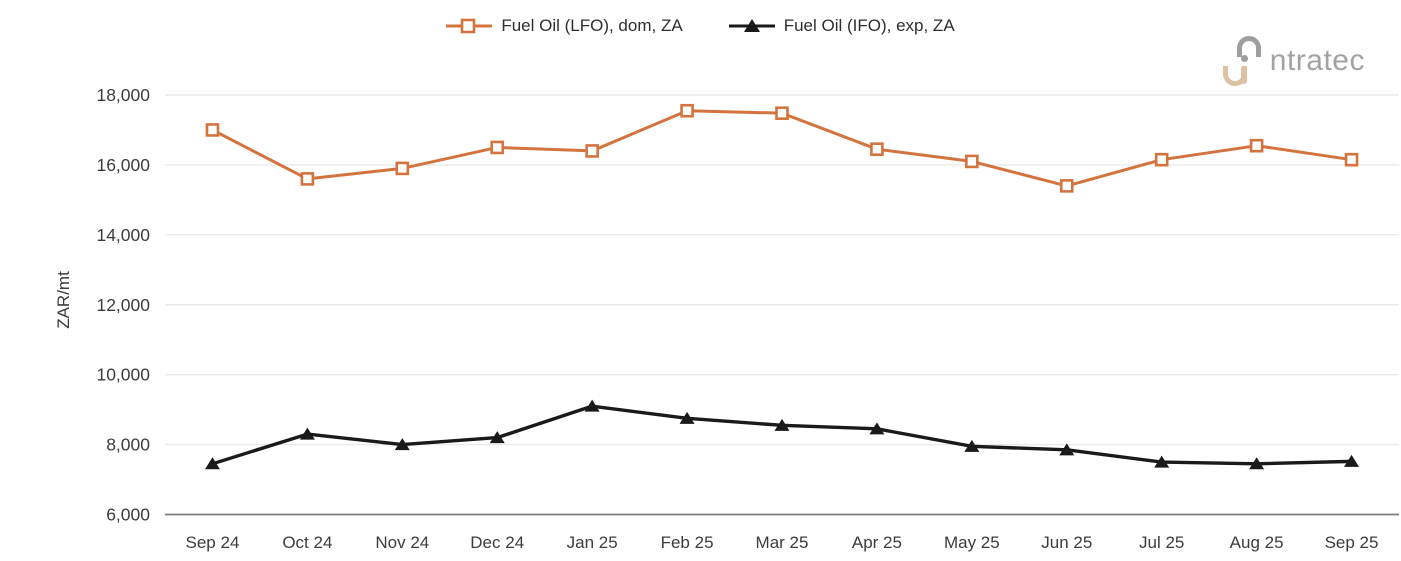  Describe the element at coordinates (1066, 542) in the screenshot. I see `x-tick-label: Jun 25` at that location.